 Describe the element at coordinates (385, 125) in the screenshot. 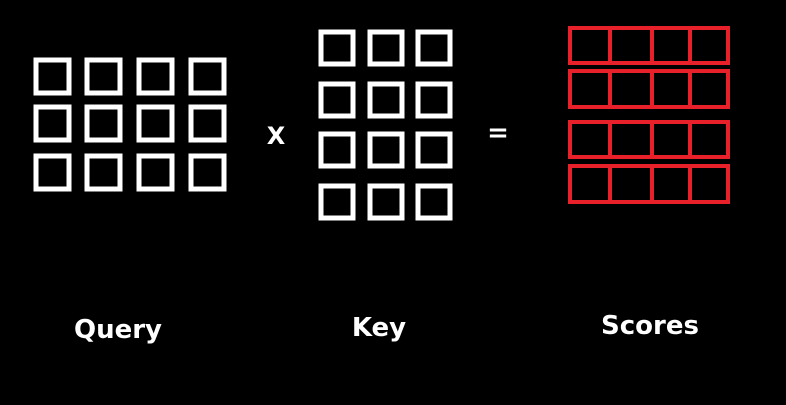

I see `key-matrix` at that location.